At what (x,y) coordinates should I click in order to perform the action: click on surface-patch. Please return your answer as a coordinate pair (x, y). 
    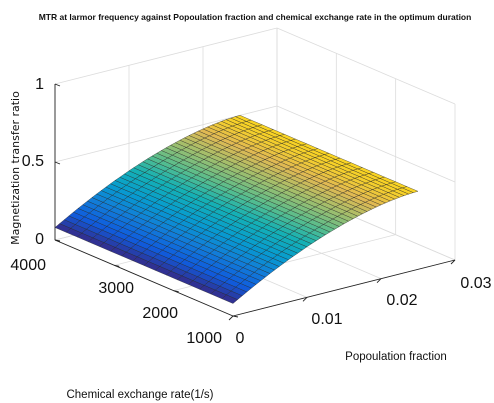
    Looking at the image, I should click on (410, 189).